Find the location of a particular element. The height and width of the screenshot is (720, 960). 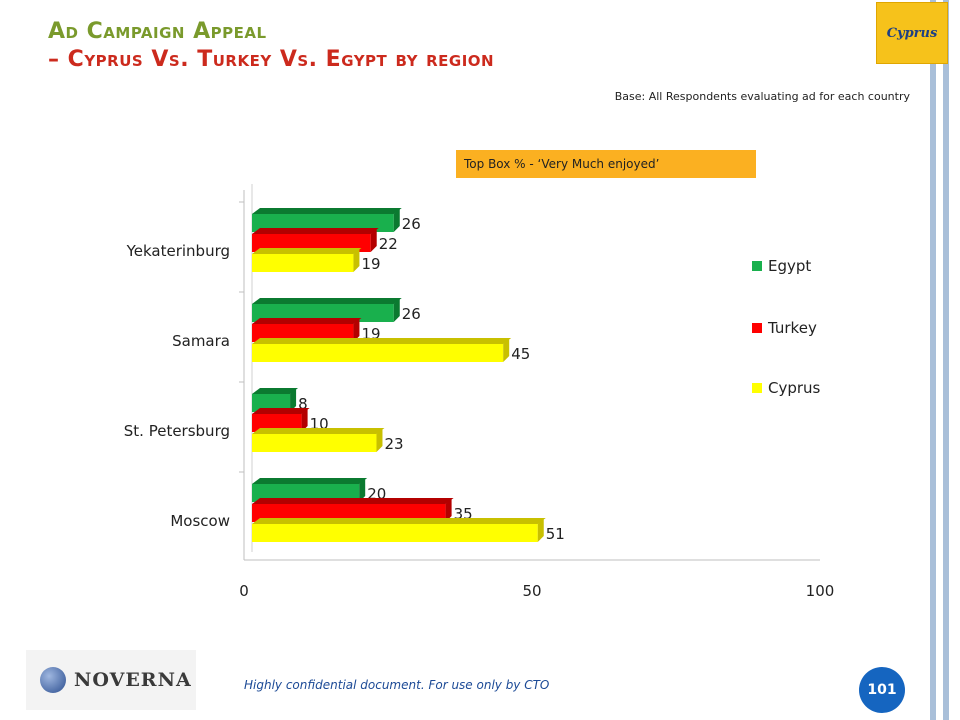

data-label: 45 is located at coordinates (520, 354).